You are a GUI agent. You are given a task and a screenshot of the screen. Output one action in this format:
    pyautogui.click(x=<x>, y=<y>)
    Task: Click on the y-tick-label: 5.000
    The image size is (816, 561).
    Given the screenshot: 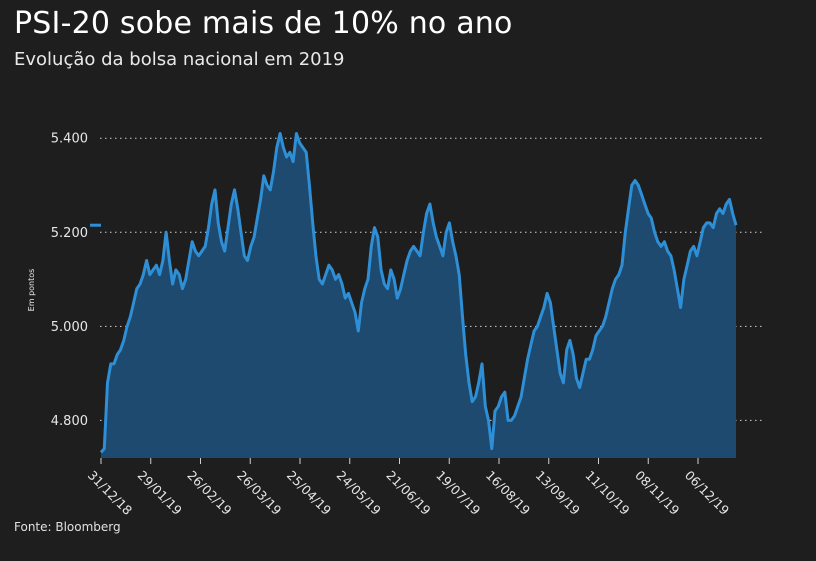 What is the action you would take?
    pyautogui.click(x=69, y=327)
    